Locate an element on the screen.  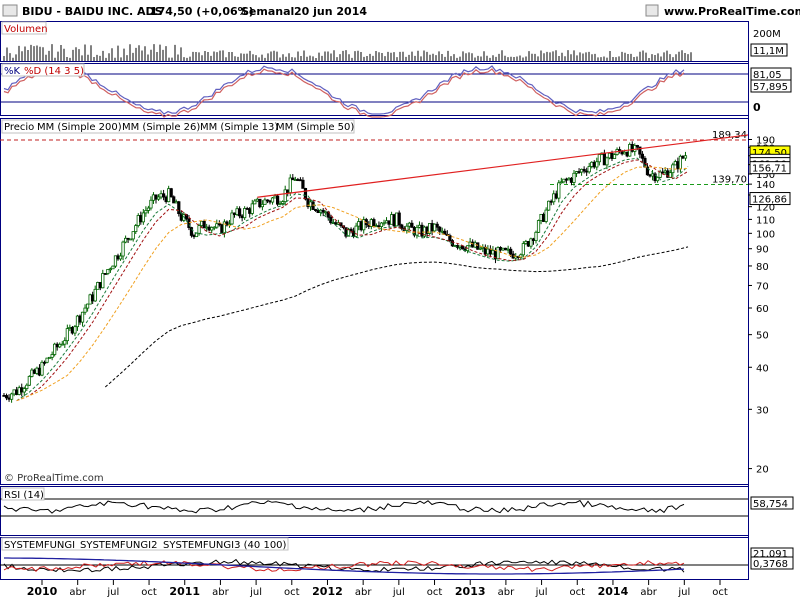
site-link: www.ProRealTime.com is located at coordinates (732, 11).